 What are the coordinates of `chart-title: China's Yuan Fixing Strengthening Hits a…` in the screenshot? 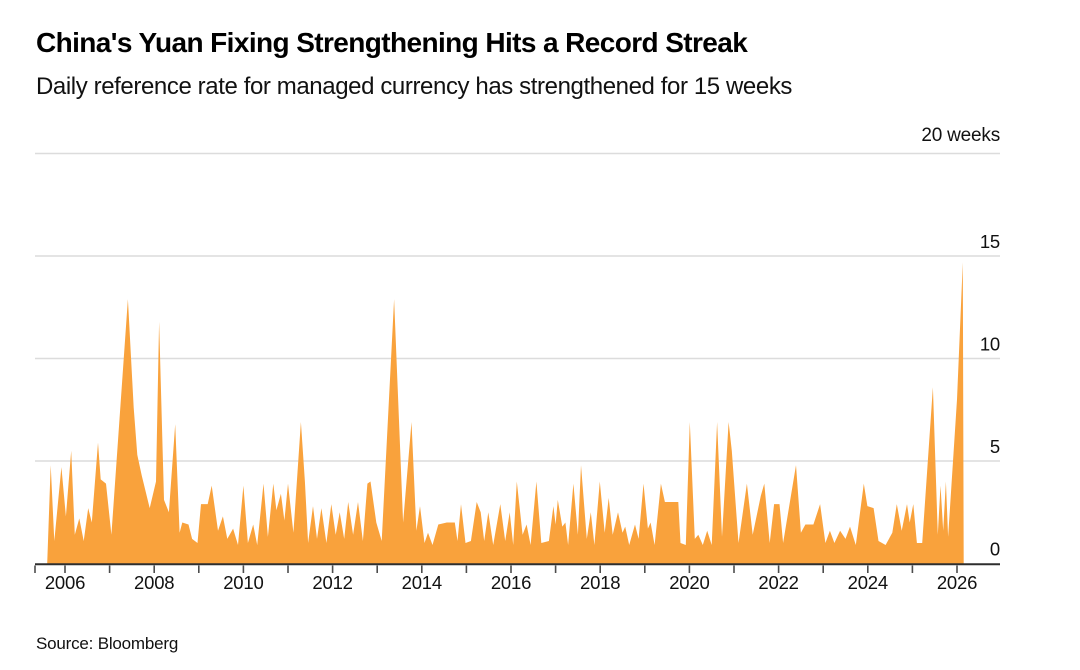 It's located at (392, 42).